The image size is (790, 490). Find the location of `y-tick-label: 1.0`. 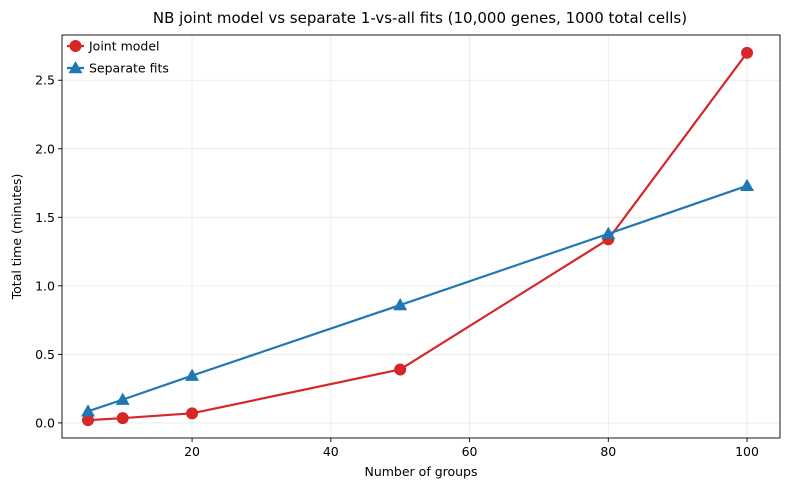

y-tick-label: 1.0 is located at coordinates (45, 285).